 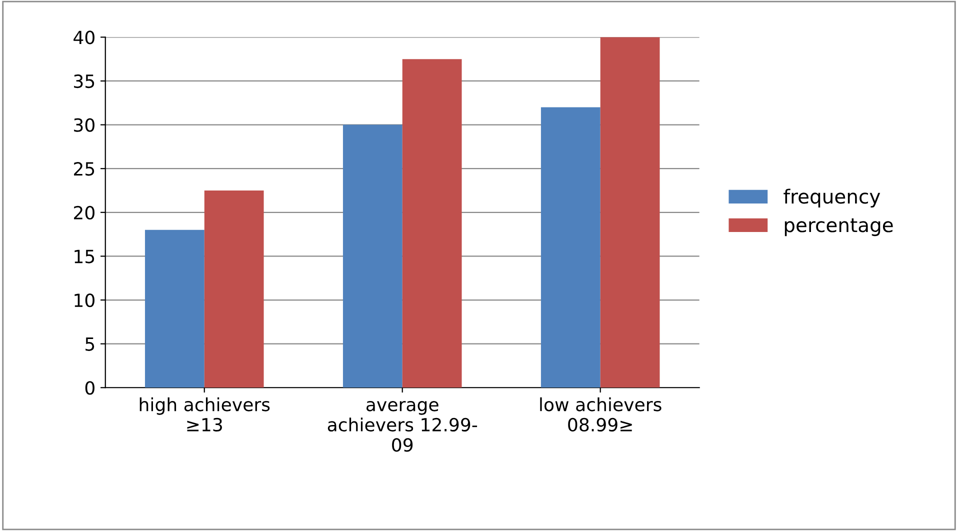 What do you see at coordinates (403, 426) in the screenshot?
I see `x-tick-label: average achievers 12.99- 09` at bounding box center [403, 426].